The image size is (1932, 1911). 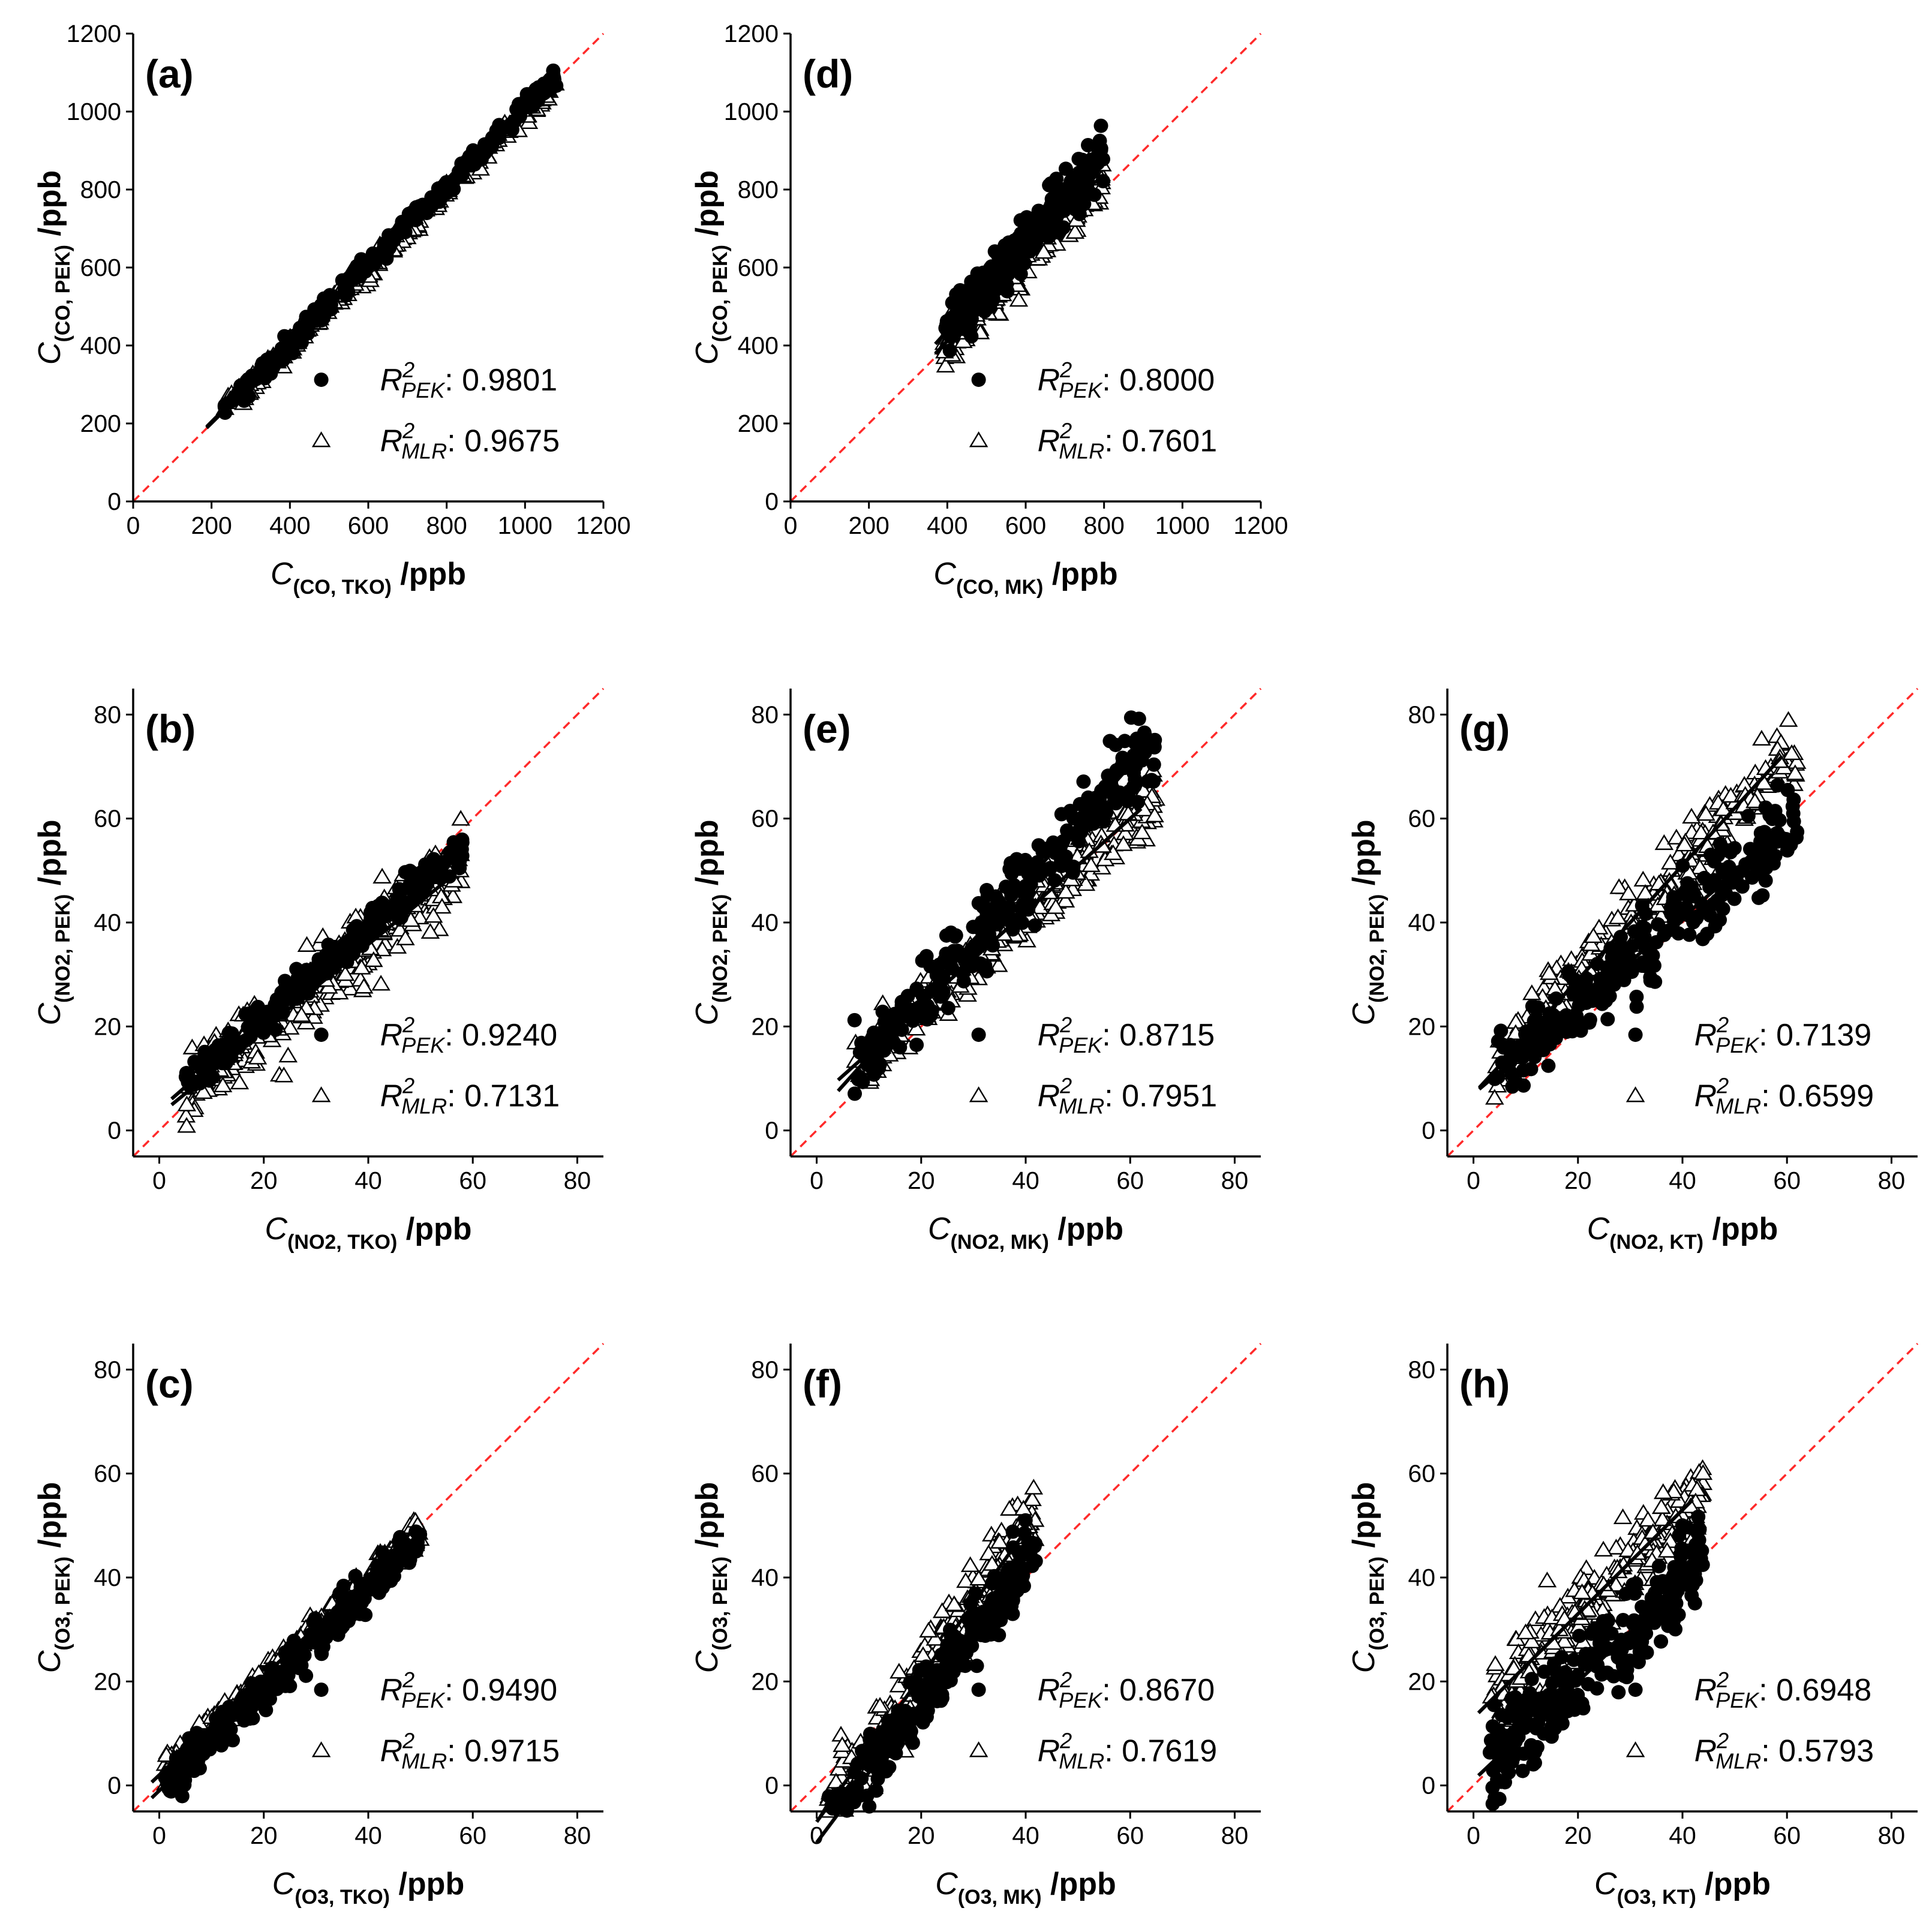 What do you see at coordinates (100, 423) in the screenshot?
I see `y-tick-label: 200` at bounding box center [100, 423].